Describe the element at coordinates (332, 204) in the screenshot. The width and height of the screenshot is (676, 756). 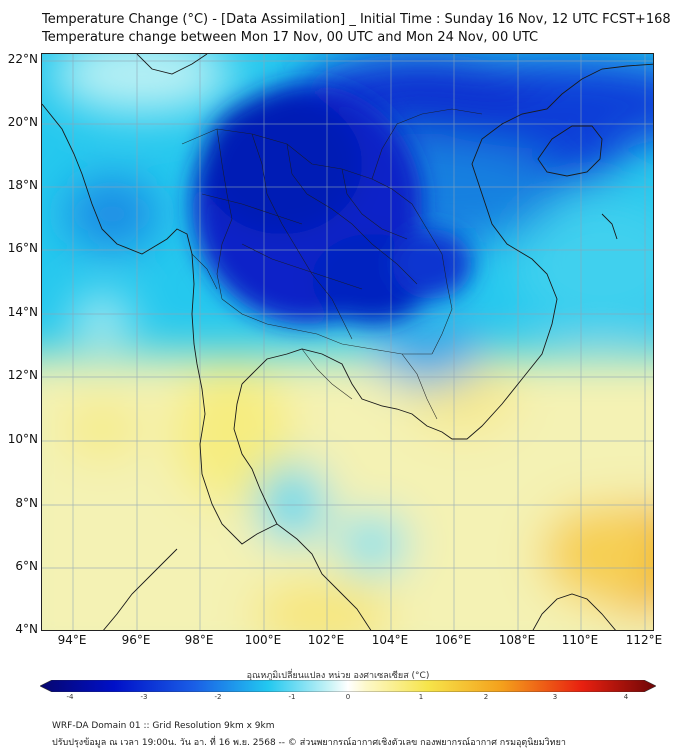
I see `field-cold-core` at that location.